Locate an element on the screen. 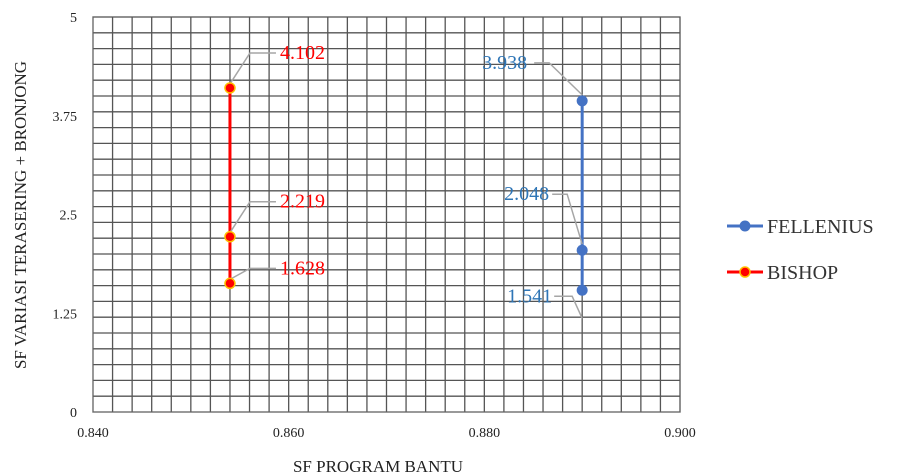  y-tick-label: 1.25 is located at coordinates (65, 314).